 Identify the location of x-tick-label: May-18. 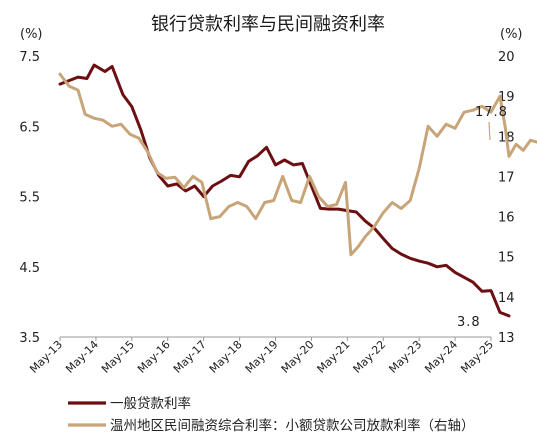
(226, 357).